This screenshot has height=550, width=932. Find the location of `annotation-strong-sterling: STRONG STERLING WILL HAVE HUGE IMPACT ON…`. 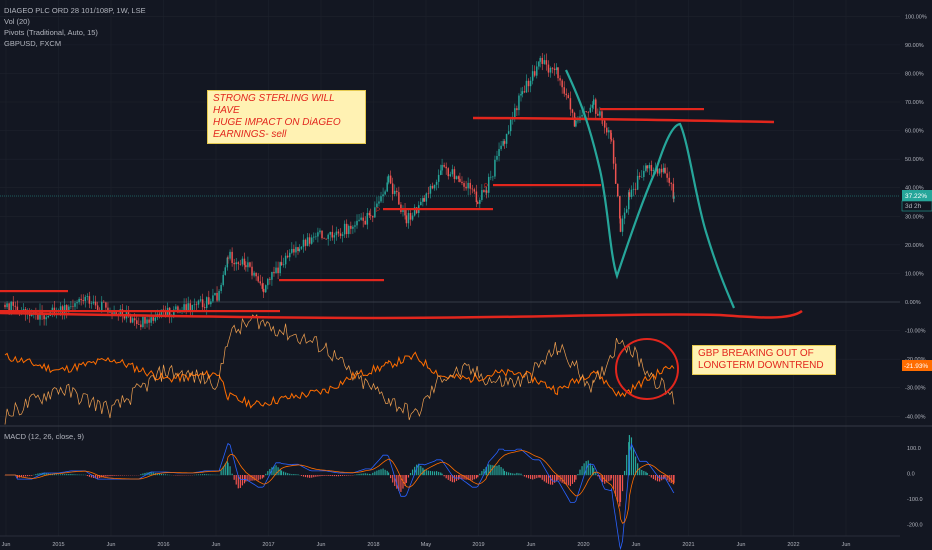

annotation-strong-sterling: STRONG STERLING WILL HAVE HUGE IMPACT ON… is located at coordinates (286, 117).